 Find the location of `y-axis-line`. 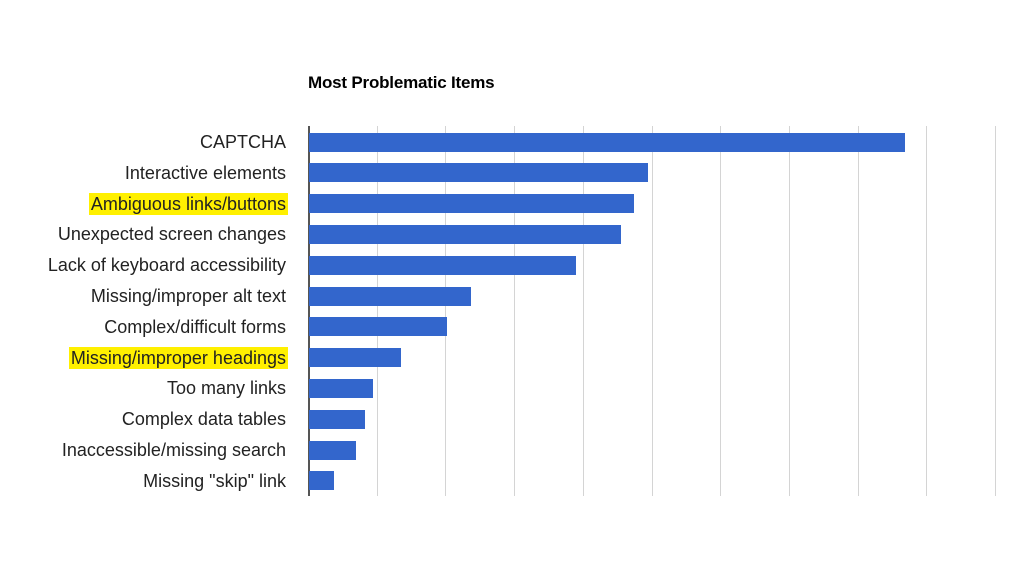

y-axis-line is located at coordinates (309, 311).